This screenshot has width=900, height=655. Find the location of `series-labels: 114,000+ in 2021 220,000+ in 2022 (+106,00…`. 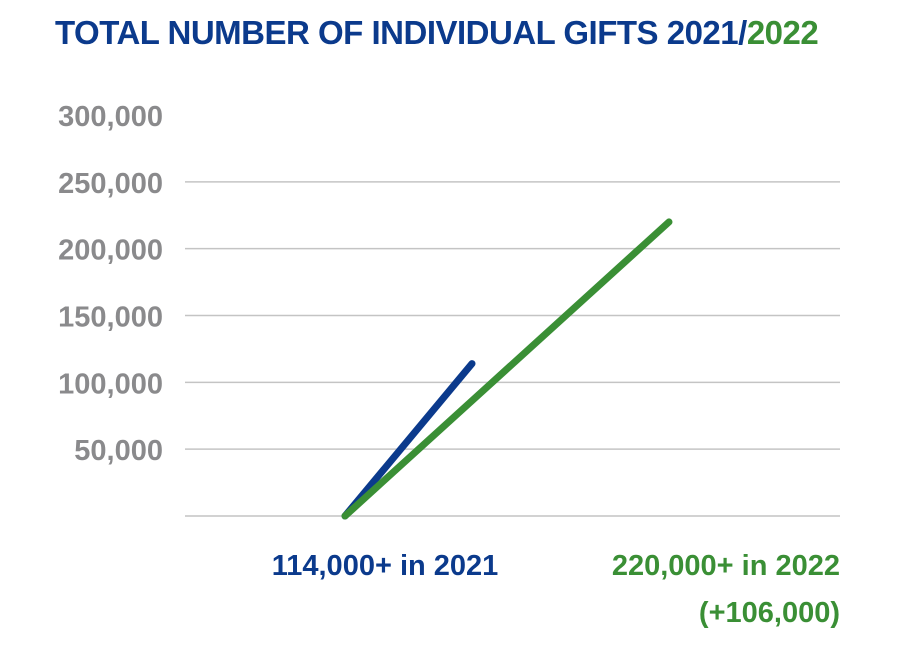

series-labels: 114,000+ in 2021 220,000+ in 2022 (+106,00… is located at coordinates (556, 589).